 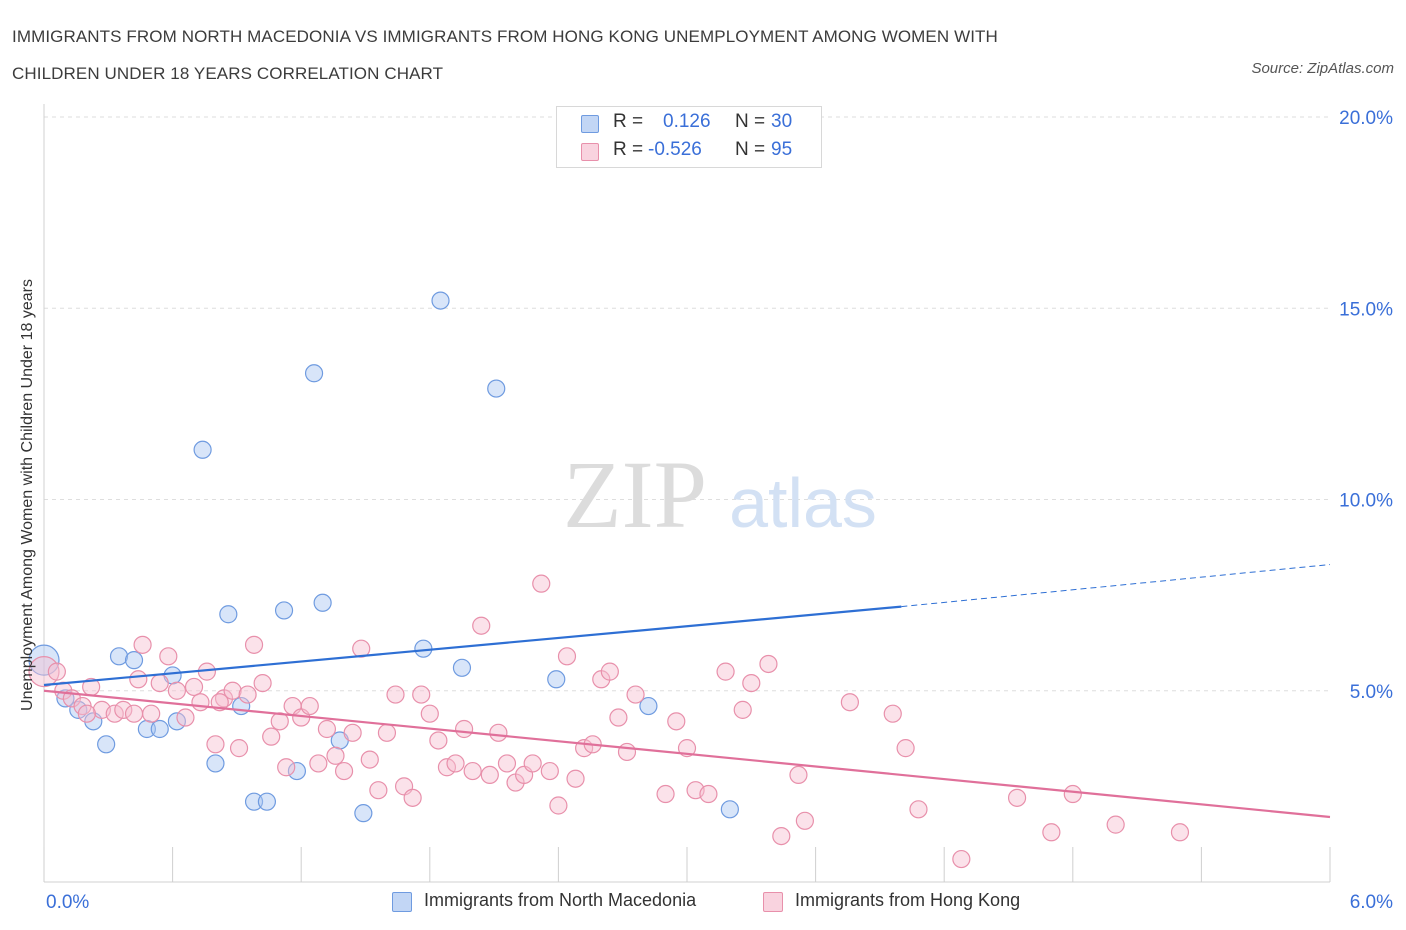 I want to click on trend-line-north-macedonia-extension, so click(x=1116, y=586).